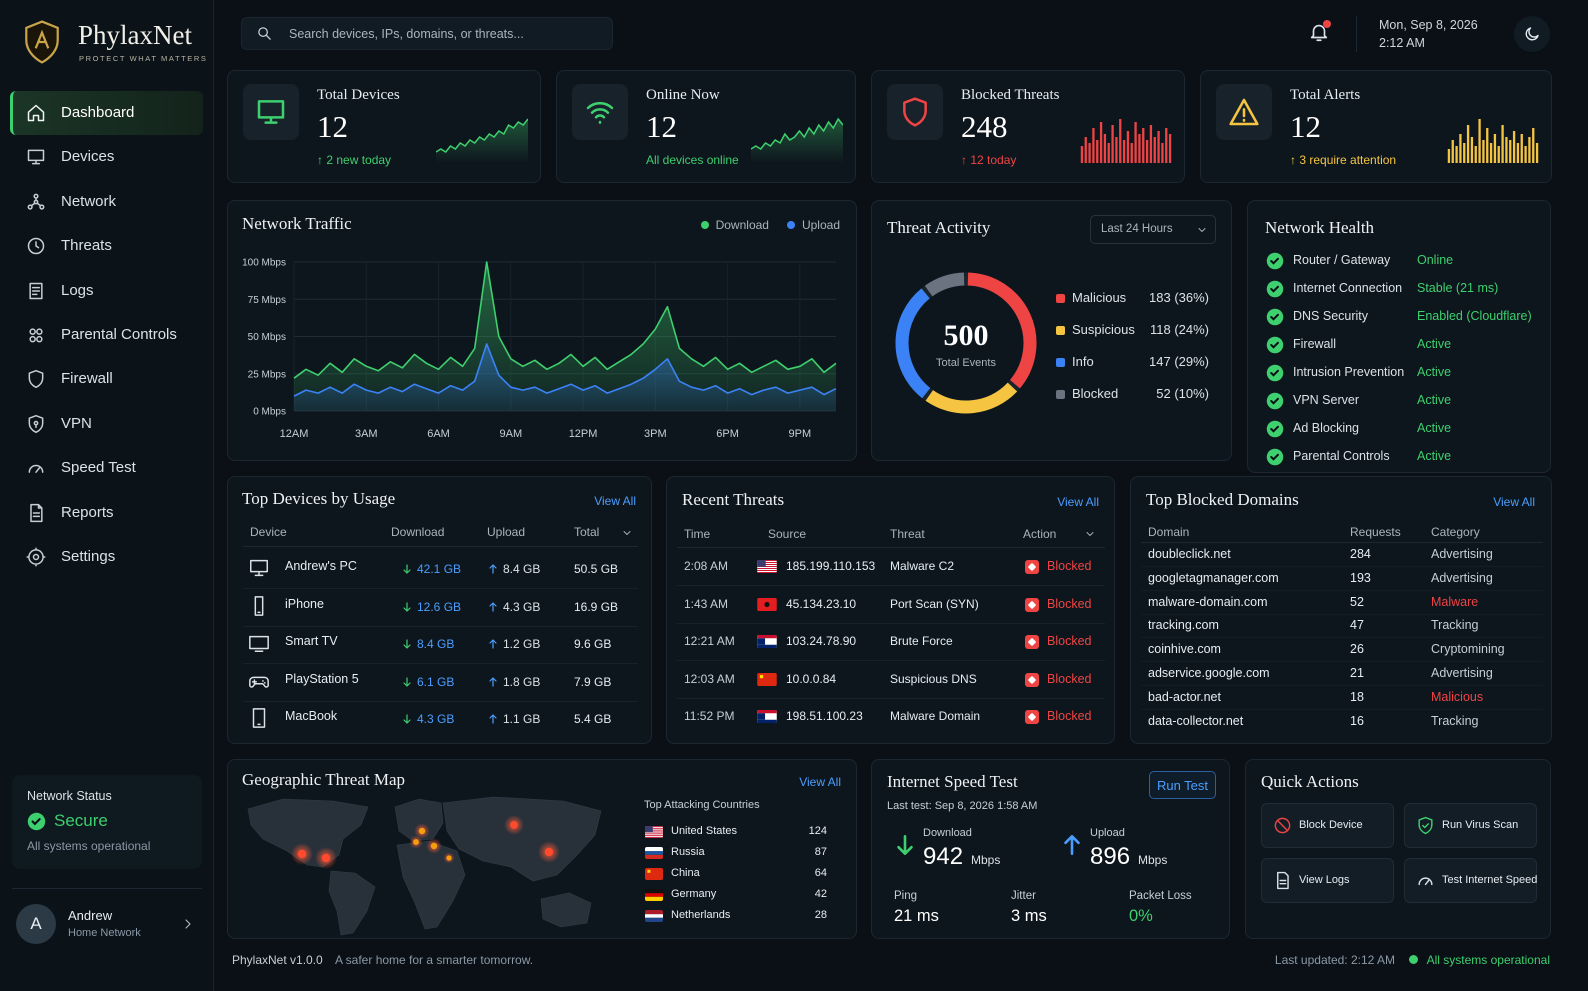  I want to click on nav-item: Firewall, so click(106, 379).